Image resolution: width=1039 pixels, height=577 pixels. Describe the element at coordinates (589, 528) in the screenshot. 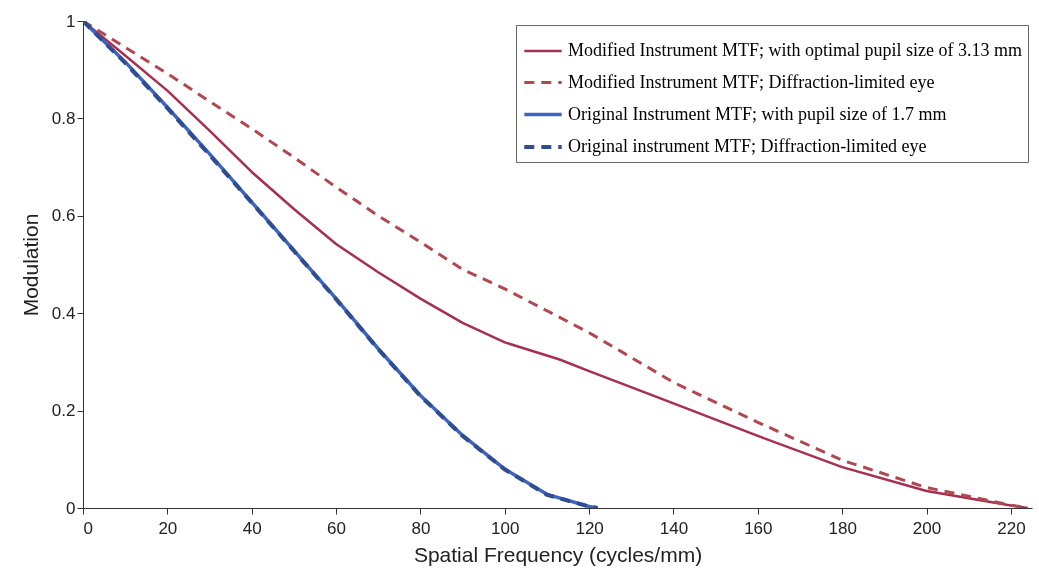

I see `x-tick-label: 120` at that location.